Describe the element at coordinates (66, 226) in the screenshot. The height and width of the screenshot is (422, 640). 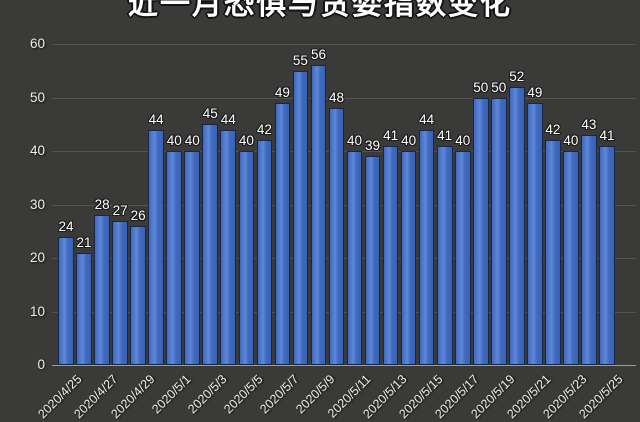
I see `bar-value-label: 24` at that location.